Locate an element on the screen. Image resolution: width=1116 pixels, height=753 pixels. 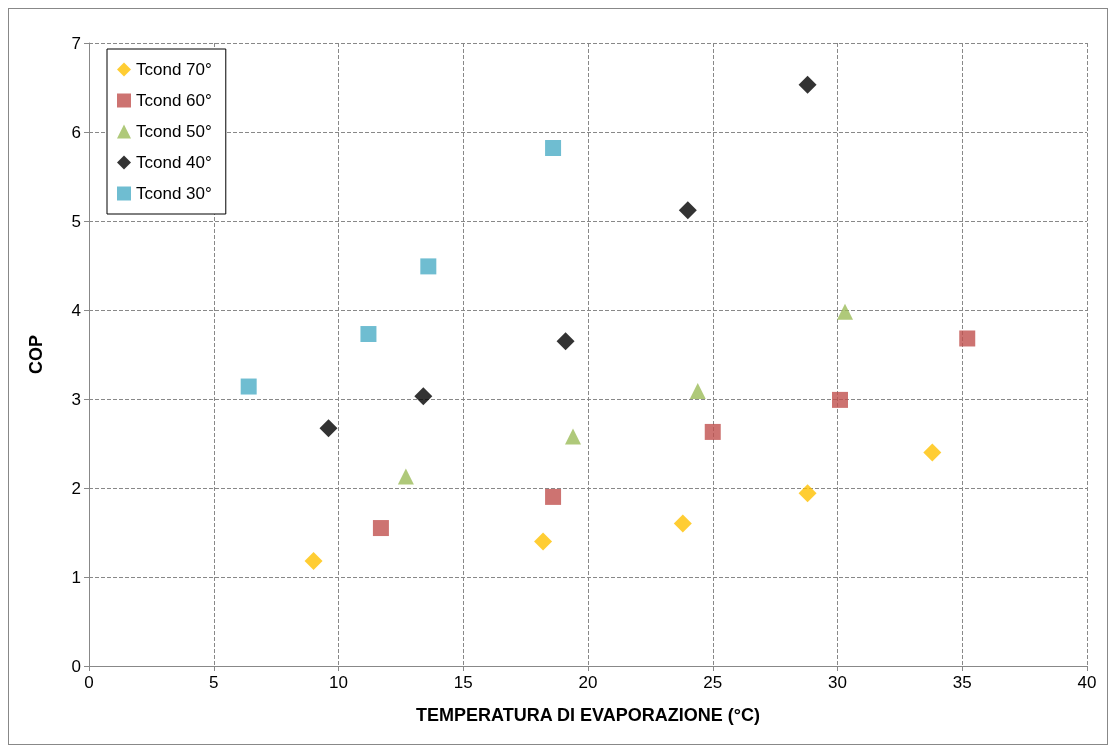
legend-label: Tcond 70° is located at coordinates (174, 69).